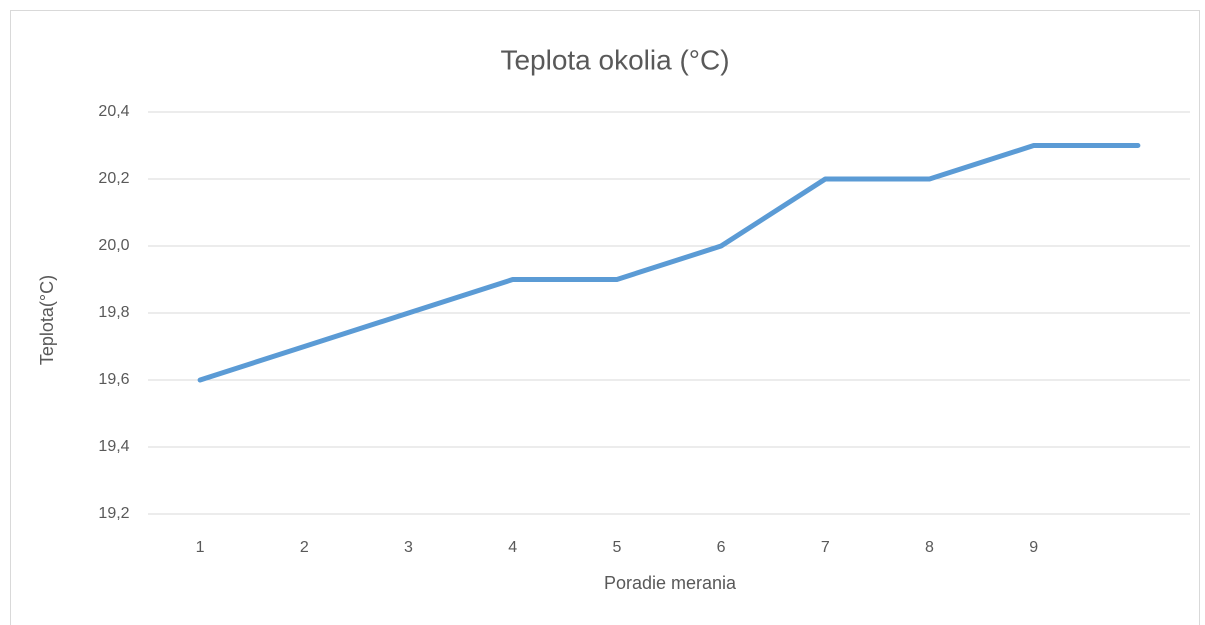  Describe the element at coordinates (614, 59) in the screenshot. I see `chart-title: Teplota okolia (°C)` at that location.